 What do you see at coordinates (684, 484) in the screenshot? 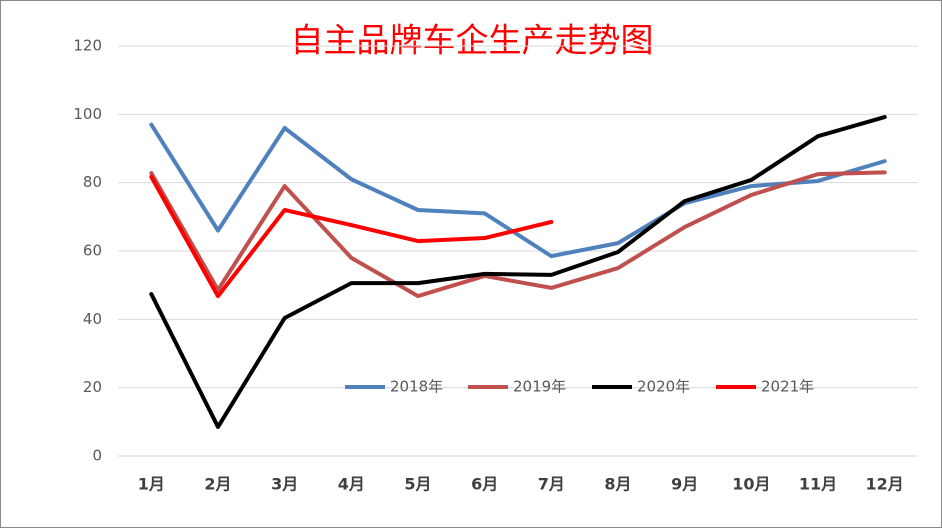
I see `x-tick-label: 9月` at bounding box center [684, 484].